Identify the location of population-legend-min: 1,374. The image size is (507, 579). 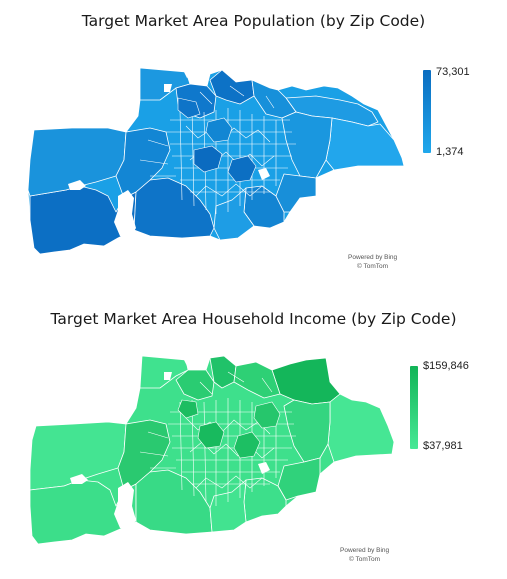
(450, 152).